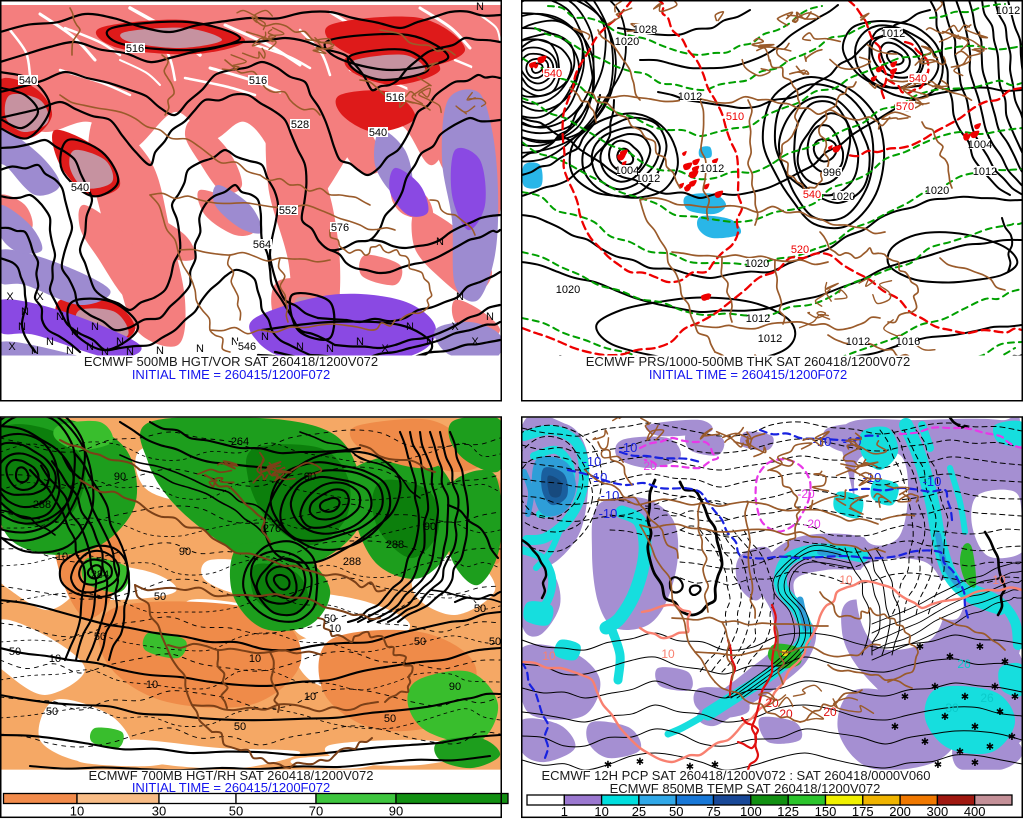 This screenshot has height=819, width=1024. What do you see at coordinates (231, 361) in the screenshot?
I see `svg-text:ECMWF 500MB HGT/VOR SAT 260418: ECMWF 500MB HGT/VOR SAT 260418/1200V072` at bounding box center [231, 361].